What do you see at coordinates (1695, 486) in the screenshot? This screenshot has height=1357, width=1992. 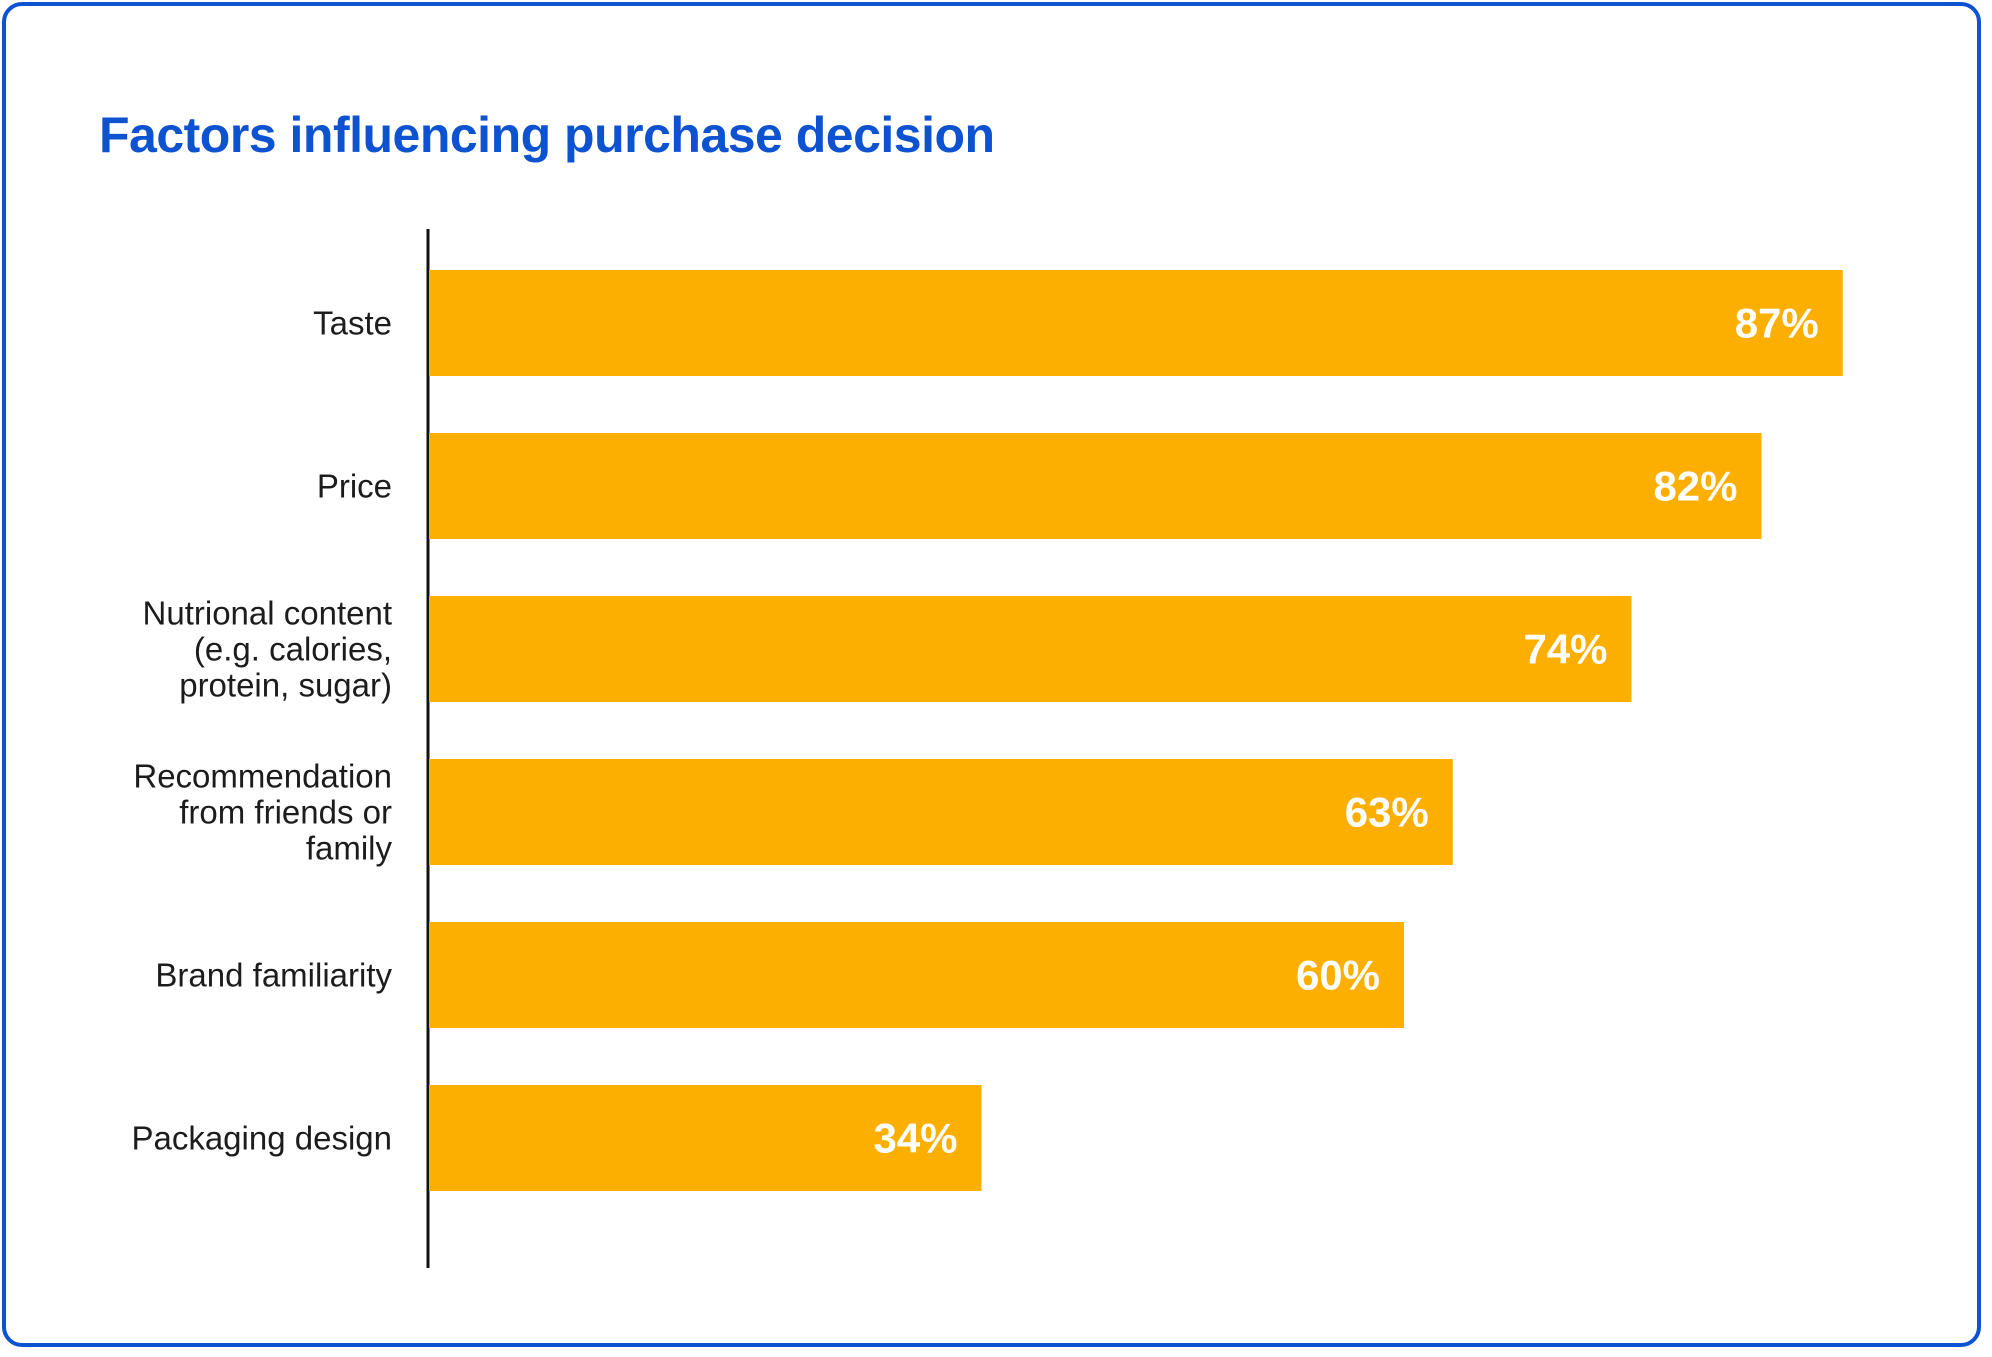 I see `value-label-1: 82%` at bounding box center [1695, 486].